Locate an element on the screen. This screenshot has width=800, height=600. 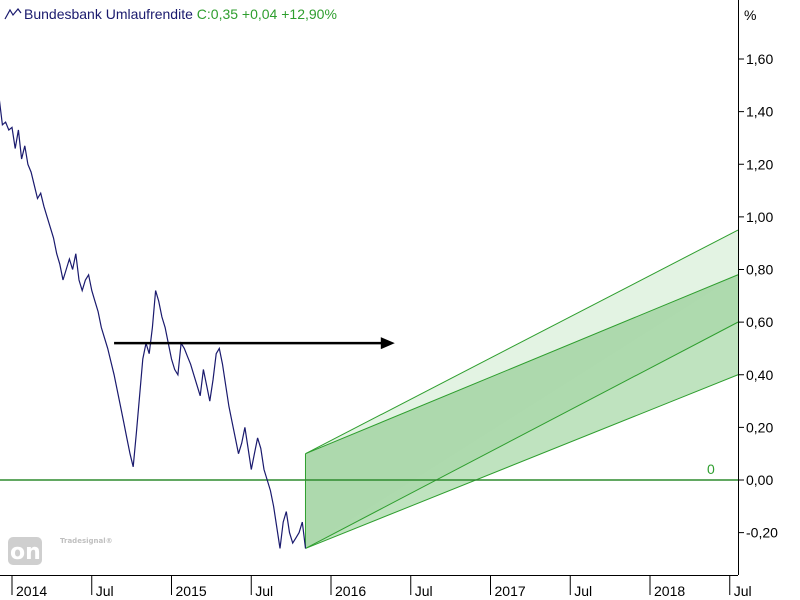
line-chart-icon is located at coordinates (13, 14).